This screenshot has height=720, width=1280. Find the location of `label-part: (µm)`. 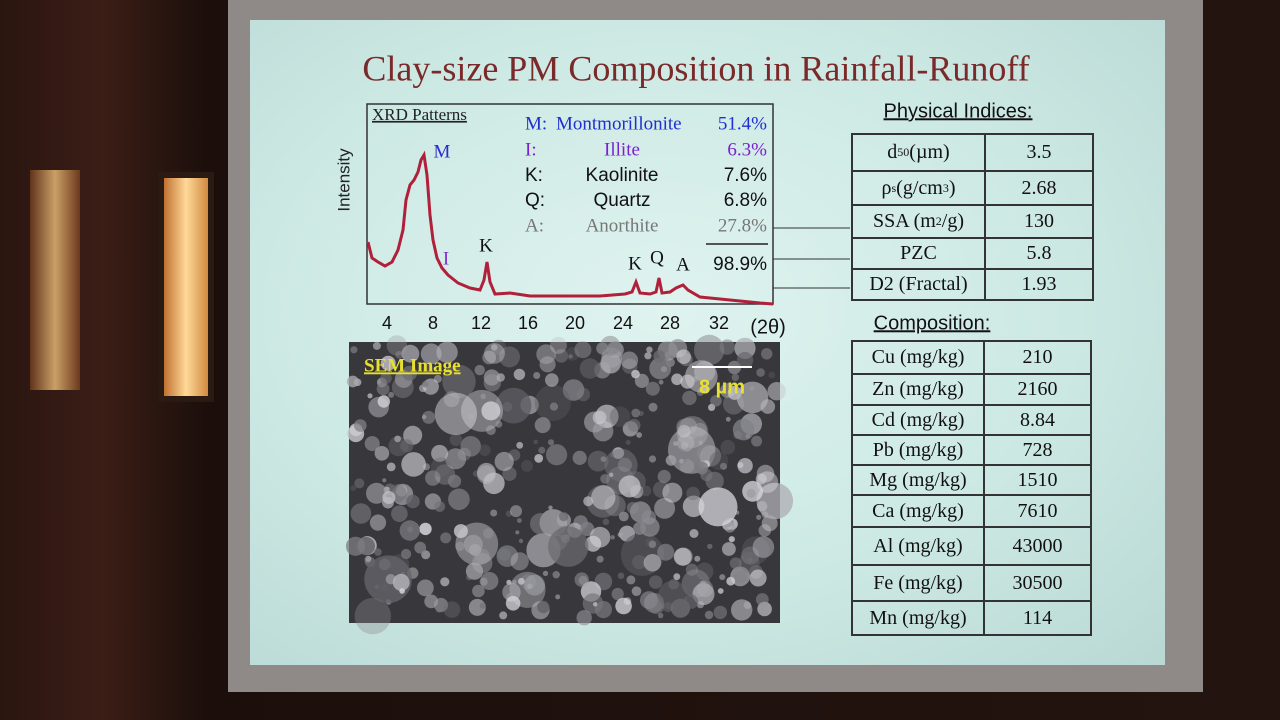

label-part: (µm) is located at coordinates (929, 152).